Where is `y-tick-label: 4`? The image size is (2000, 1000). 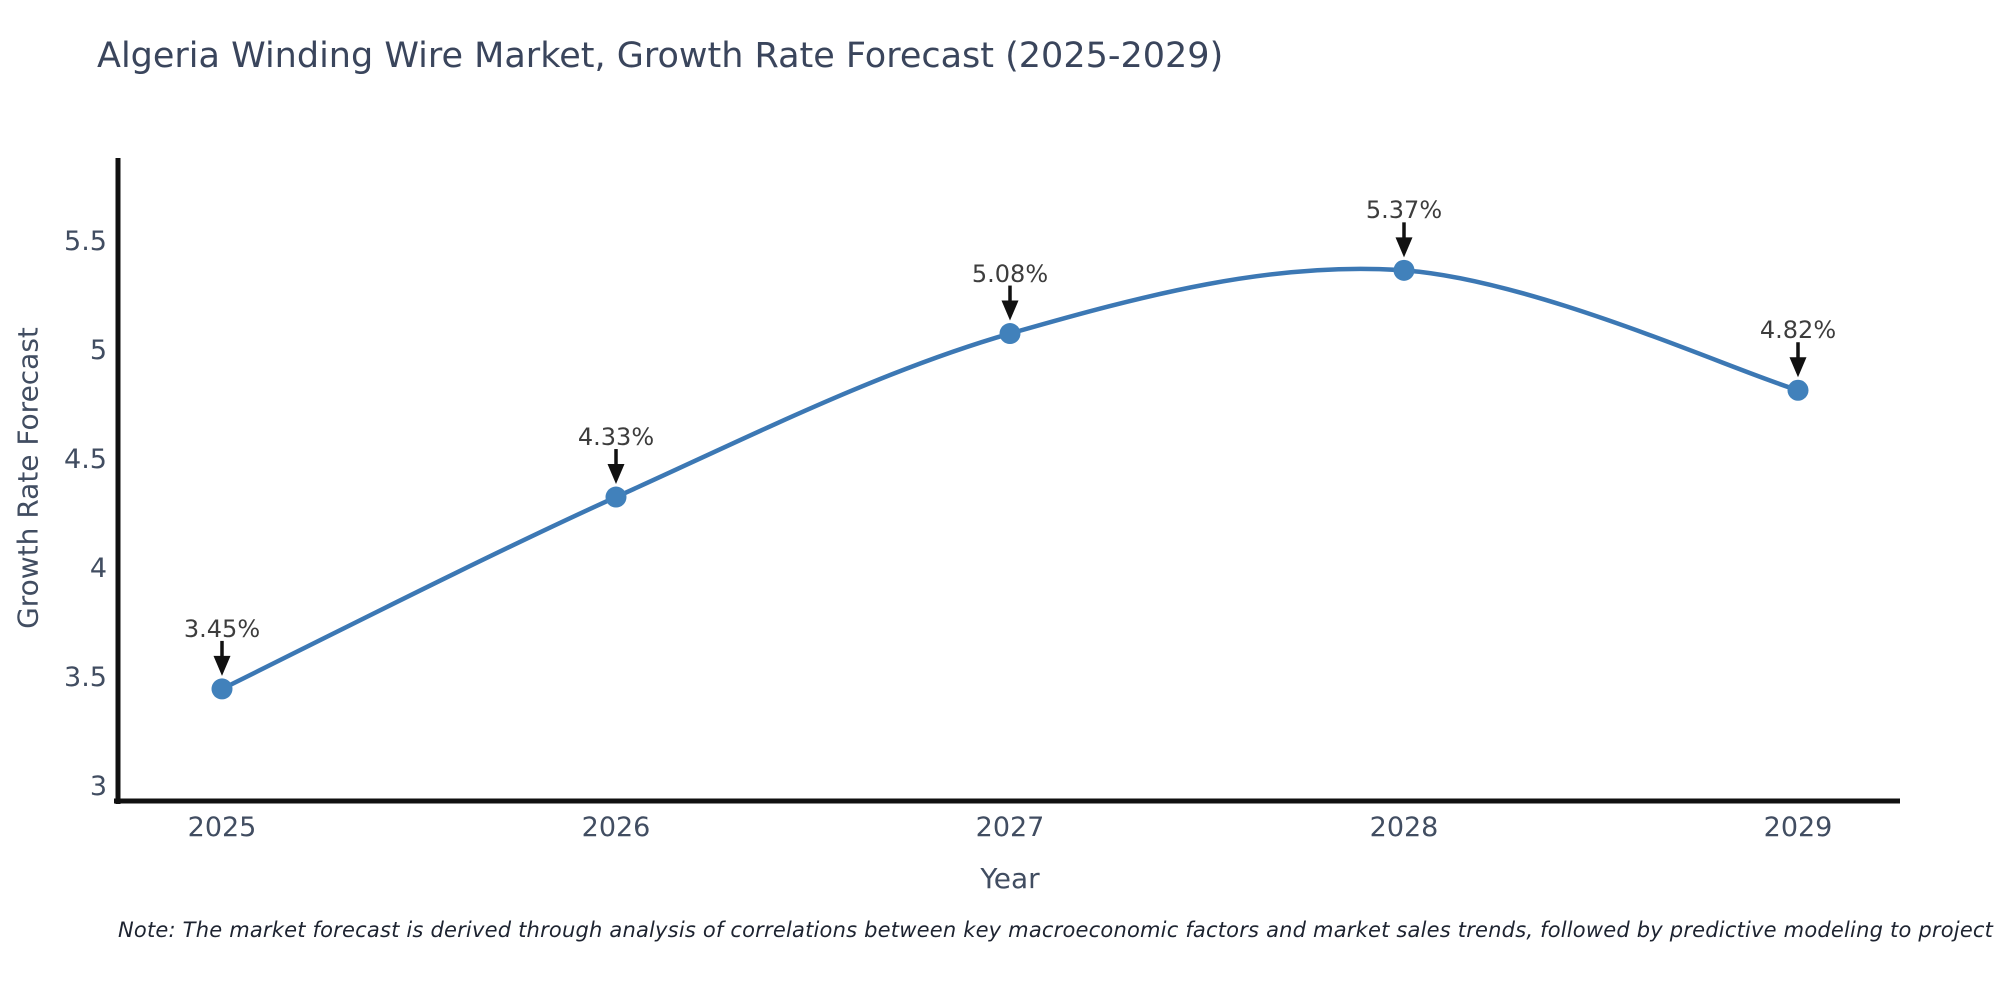 y-tick-label: 4 is located at coordinates (98, 568).